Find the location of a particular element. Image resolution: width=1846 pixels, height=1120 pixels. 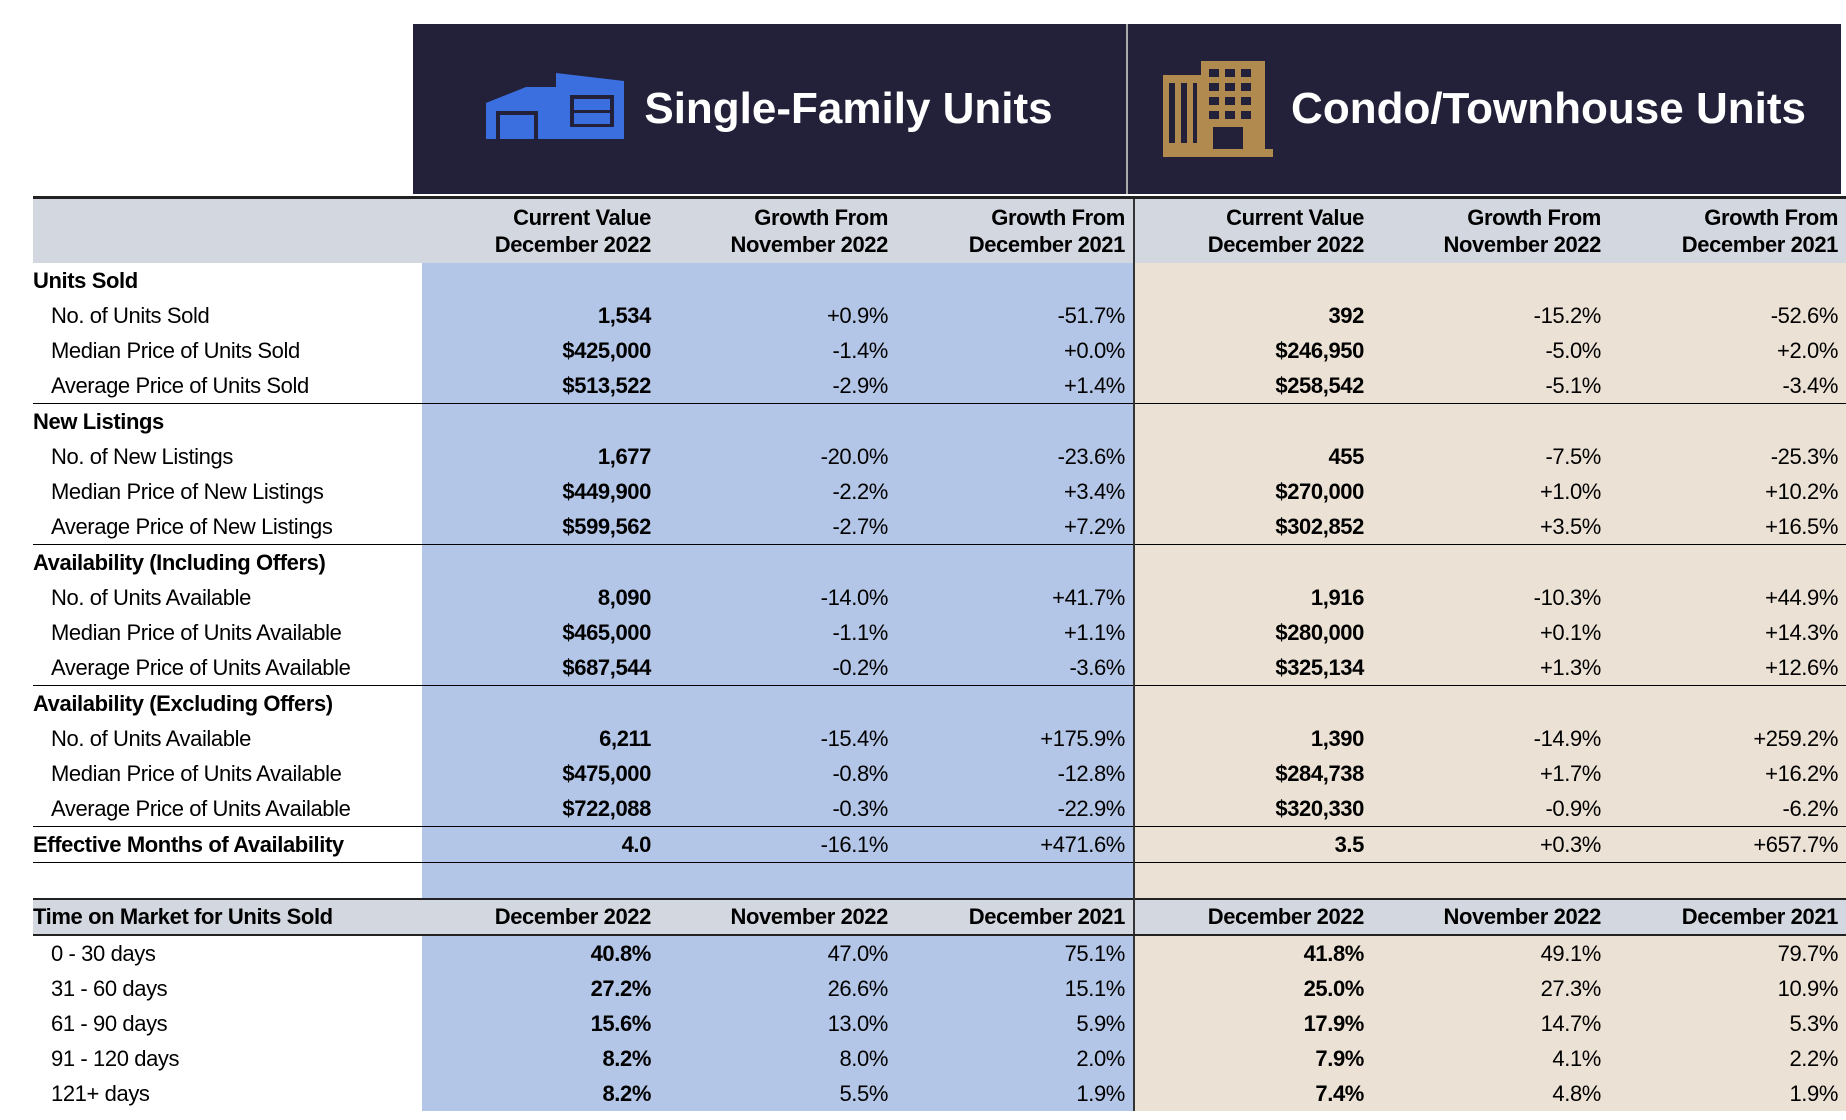

sf-title: Single-Family Units is located at coordinates (848, 108).